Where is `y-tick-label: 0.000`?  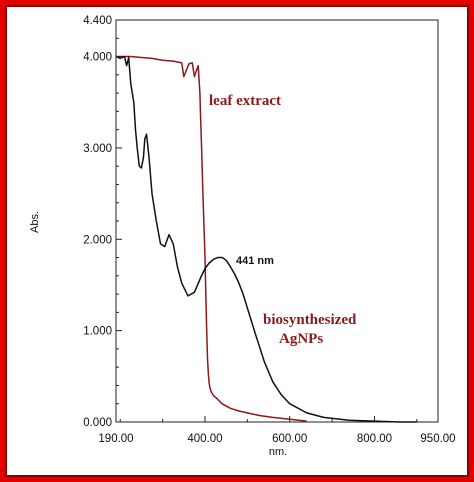 y-tick-label: 0.000 is located at coordinates (97, 423).